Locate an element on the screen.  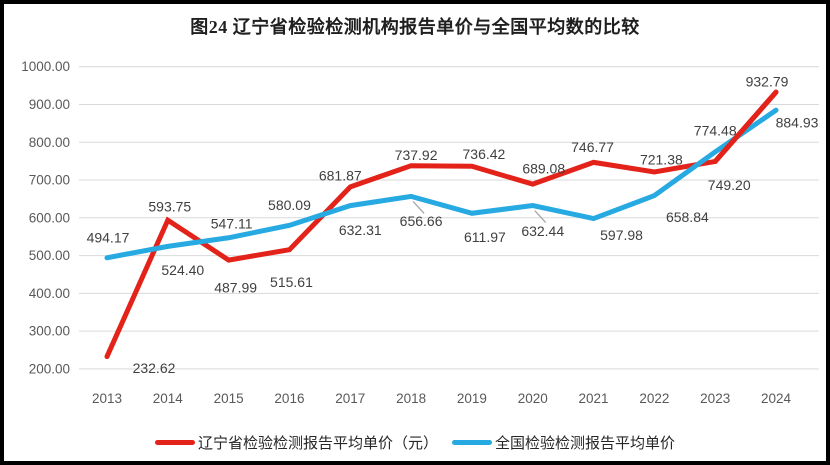
legend-label-liaoning: 辽宁省检验检测报告平均单价（元） is located at coordinates (317, 444).